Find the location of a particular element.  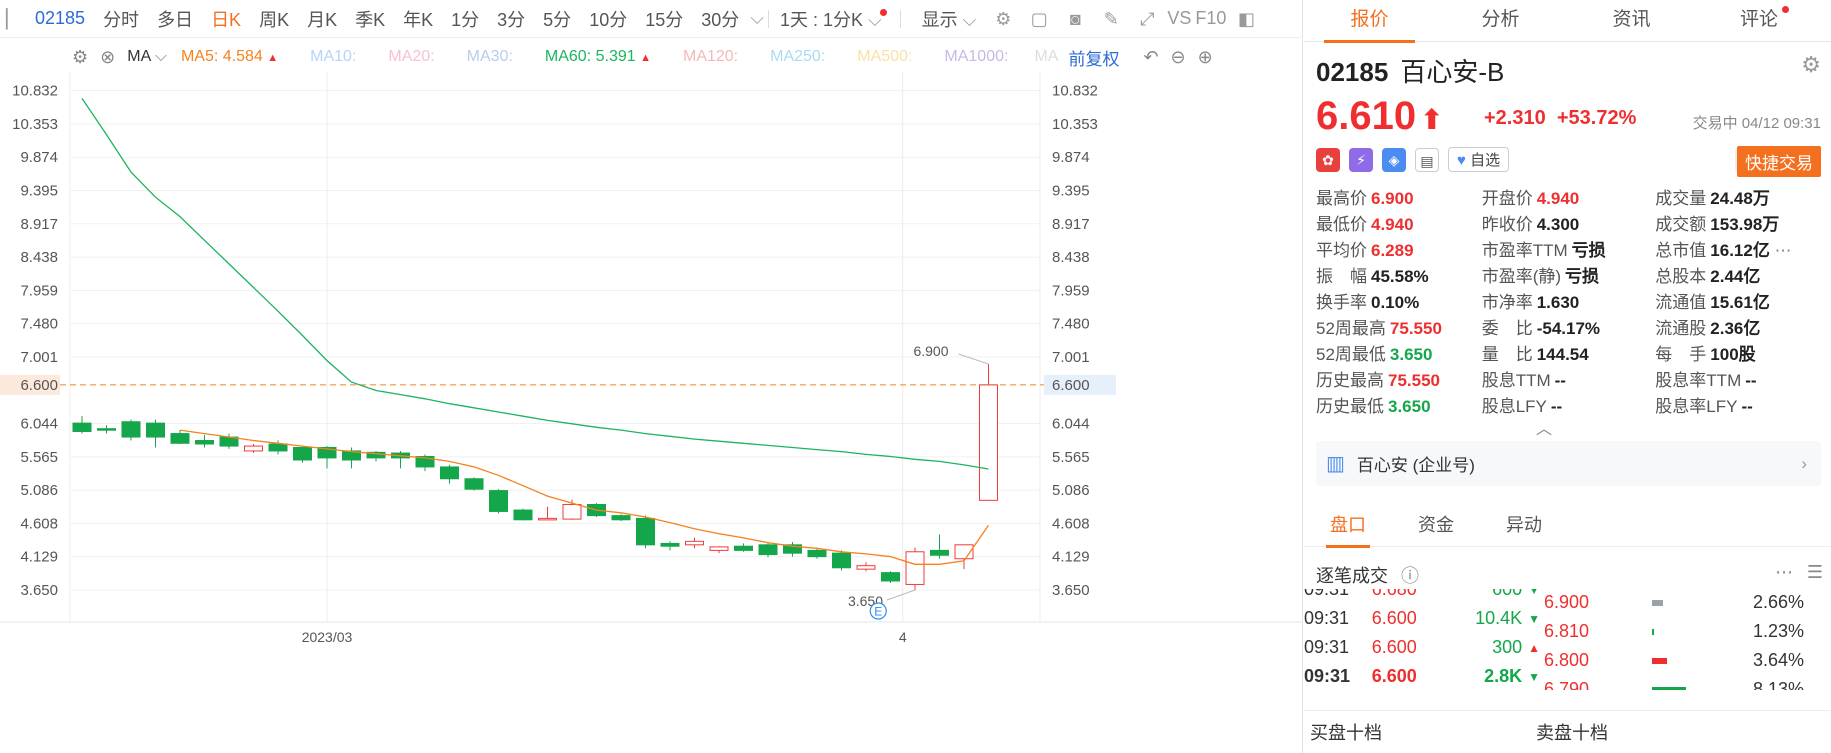

y-tick-label-right: 10.353 is located at coordinates (1075, 124).